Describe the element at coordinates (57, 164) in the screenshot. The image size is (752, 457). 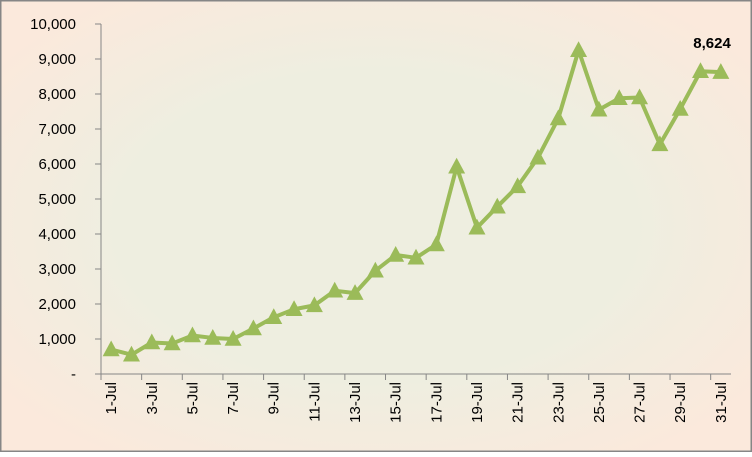
I see `y-tick-label: 6,000` at that location.